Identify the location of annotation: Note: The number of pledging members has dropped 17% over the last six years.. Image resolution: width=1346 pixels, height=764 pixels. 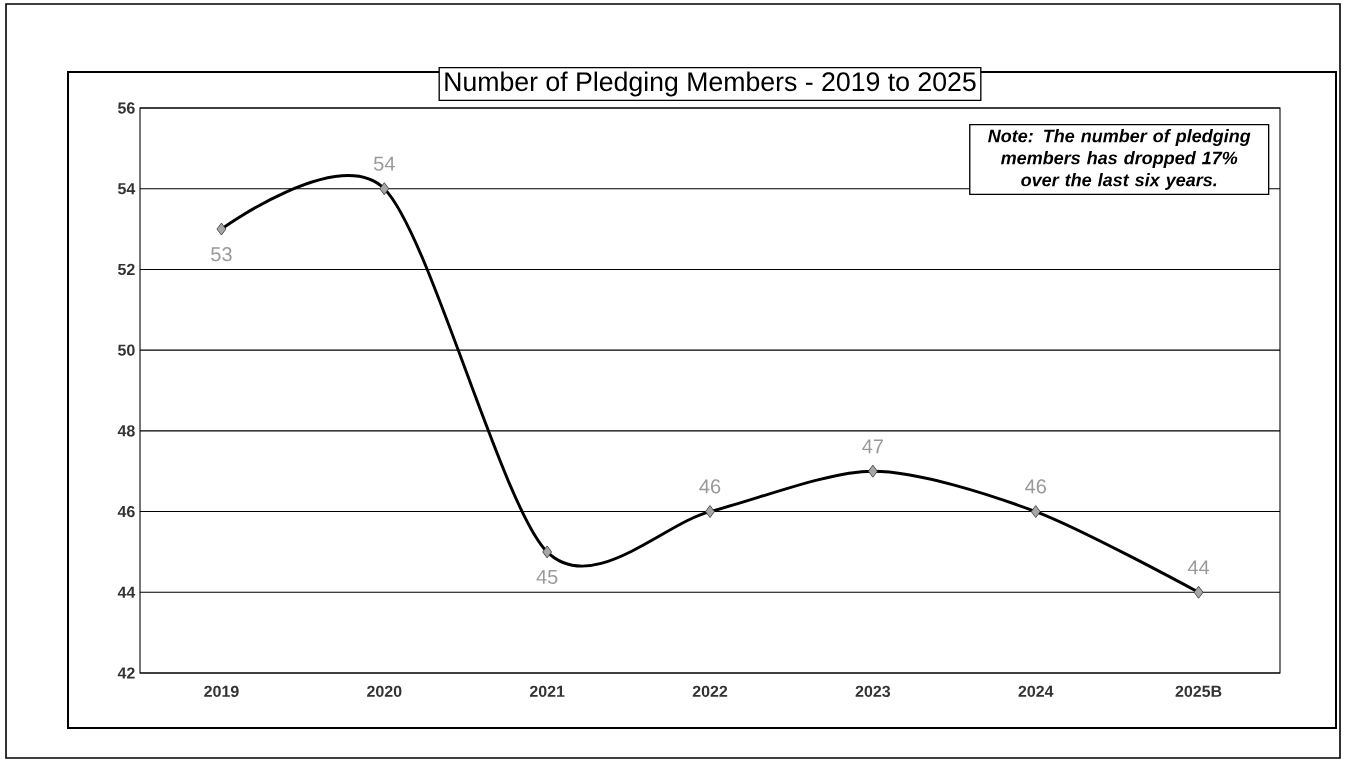
(1119, 159).